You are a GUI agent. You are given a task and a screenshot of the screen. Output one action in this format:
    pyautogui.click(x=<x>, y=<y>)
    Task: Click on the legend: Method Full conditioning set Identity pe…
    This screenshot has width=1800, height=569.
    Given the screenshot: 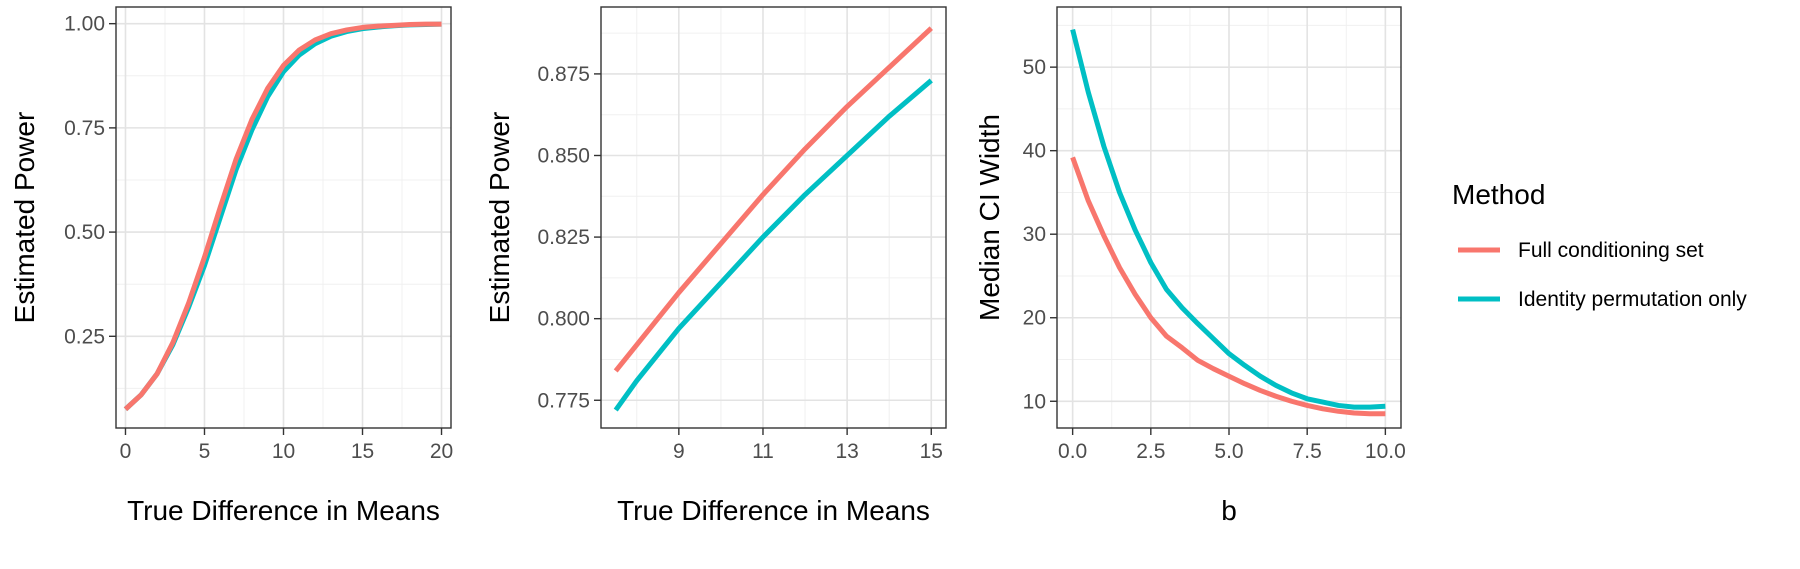 What is the action you would take?
    pyautogui.click(x=1599, y=245)
    